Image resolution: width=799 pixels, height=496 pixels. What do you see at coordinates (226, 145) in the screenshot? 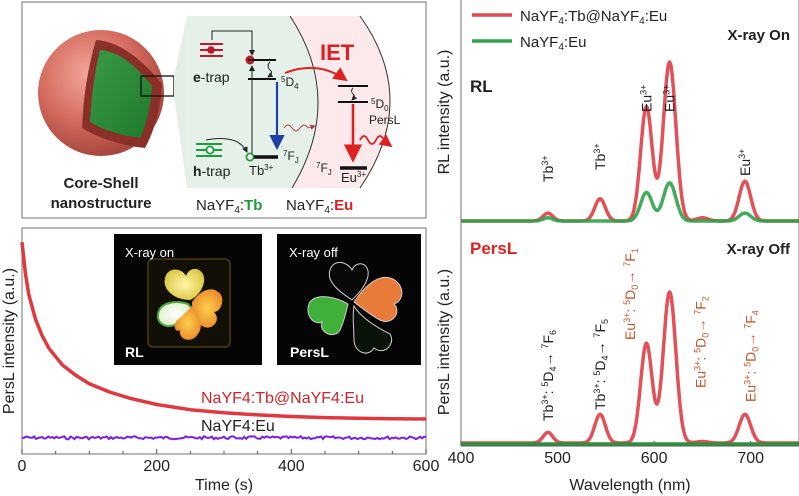
I see `h-trap-arrow` at bounding box center [226, 145].